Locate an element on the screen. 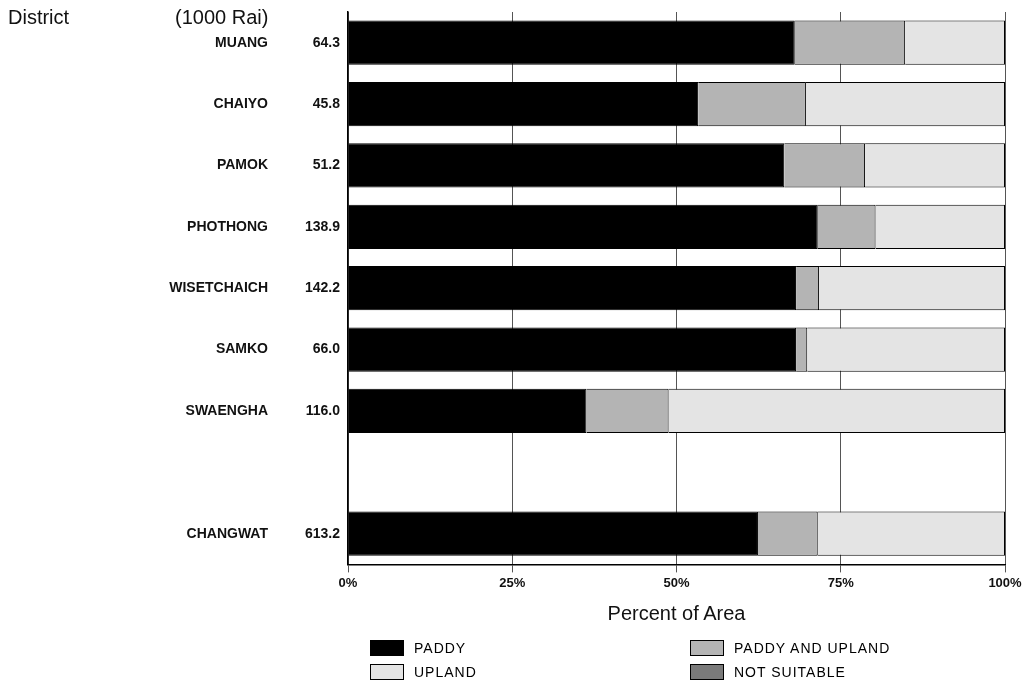  legend-label: PADDY is located at coordinates (440, 648).